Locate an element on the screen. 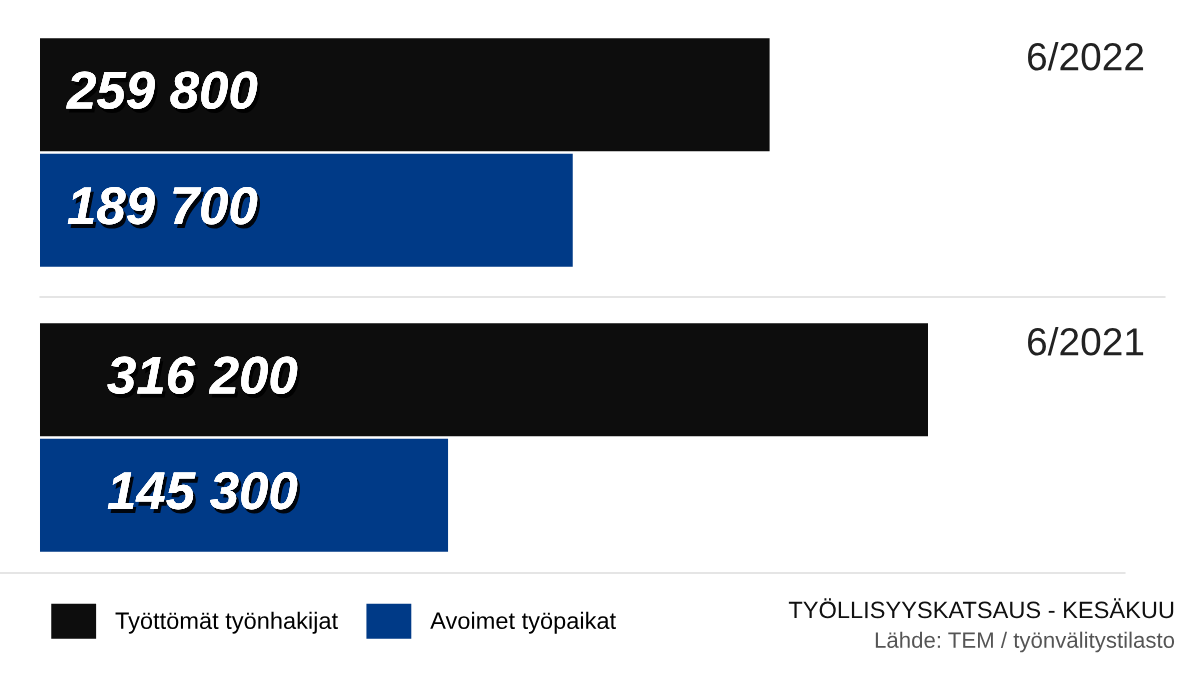 The width and height of the screenshot is (1200, 675). data-label: 259 800 is located at coordinates (163, 92).